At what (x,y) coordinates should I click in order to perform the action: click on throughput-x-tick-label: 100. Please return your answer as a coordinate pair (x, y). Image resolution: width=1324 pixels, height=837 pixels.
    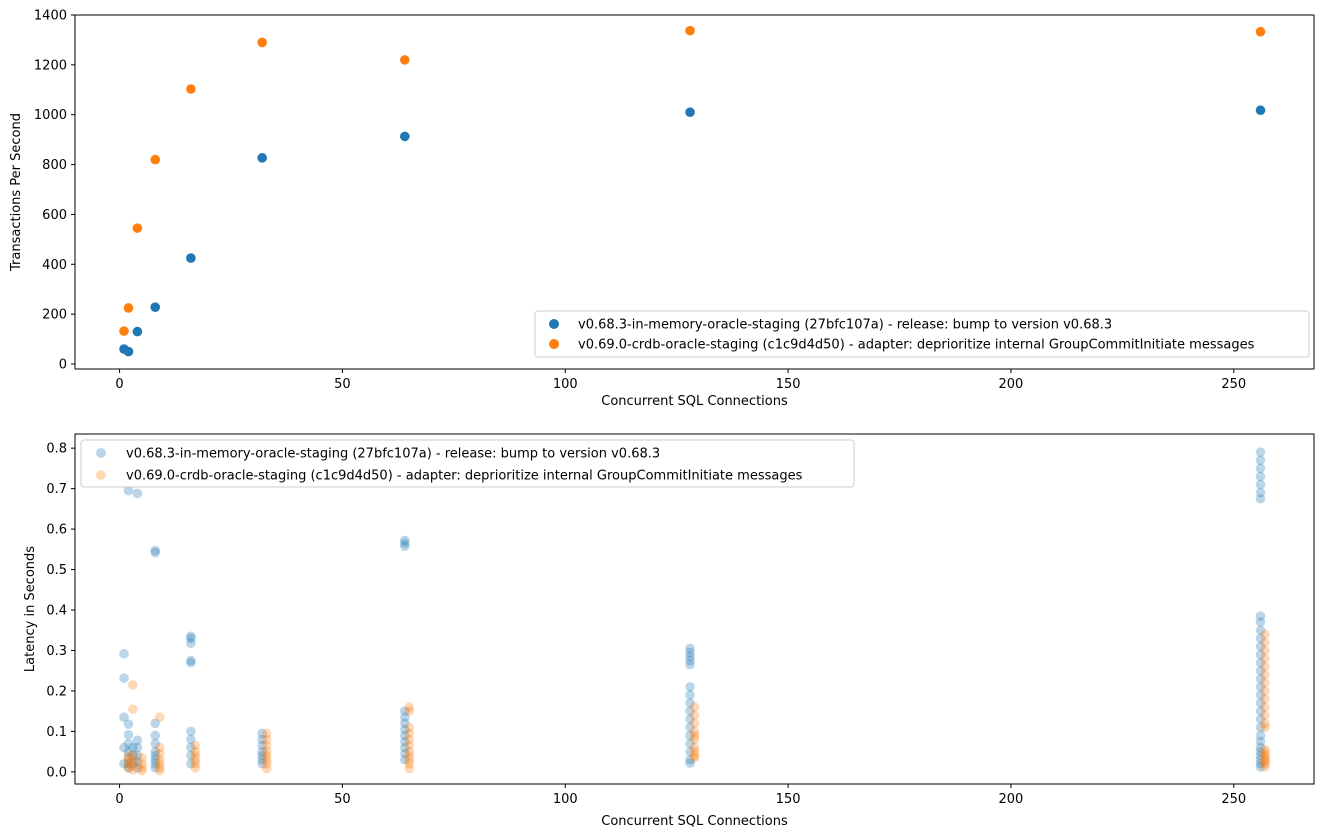
    Looking at the image, I should click on (565, 384).